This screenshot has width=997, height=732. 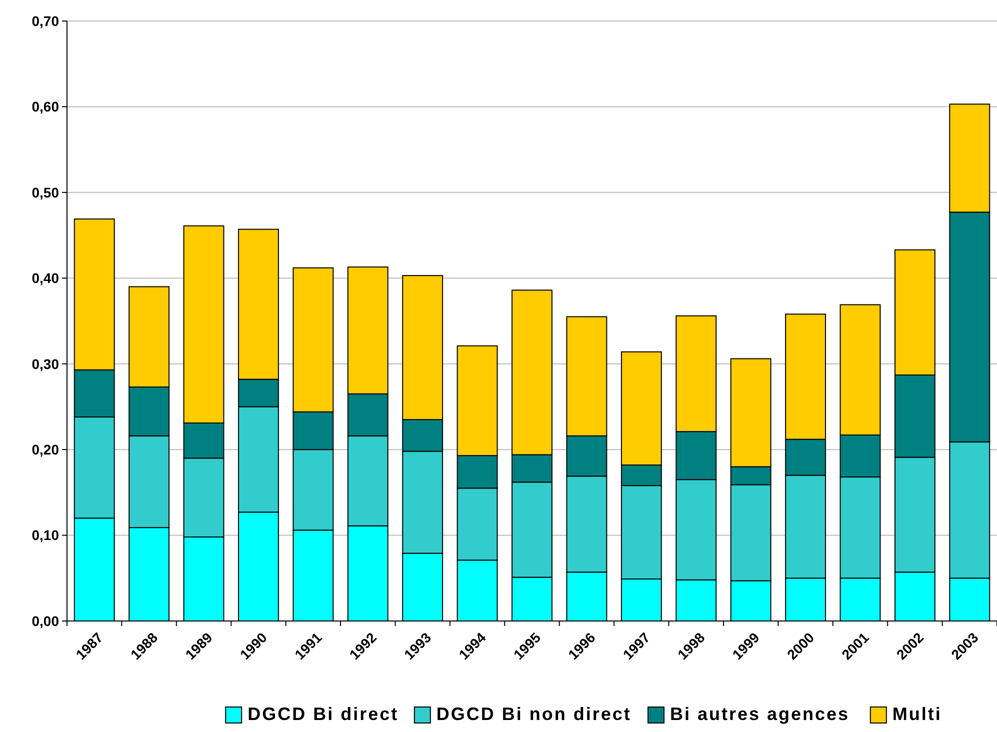 What do you see at coordinates (46, 364) in the screenshot?
I see `y-tick-label: 0,30` at bounding box center [46, 364].